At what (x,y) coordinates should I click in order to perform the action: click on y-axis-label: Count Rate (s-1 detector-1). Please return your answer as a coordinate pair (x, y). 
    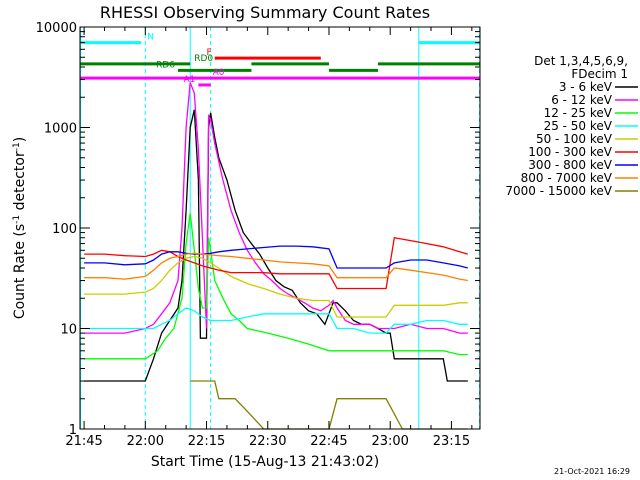
    Looking at the image, I should click on (20, 228).